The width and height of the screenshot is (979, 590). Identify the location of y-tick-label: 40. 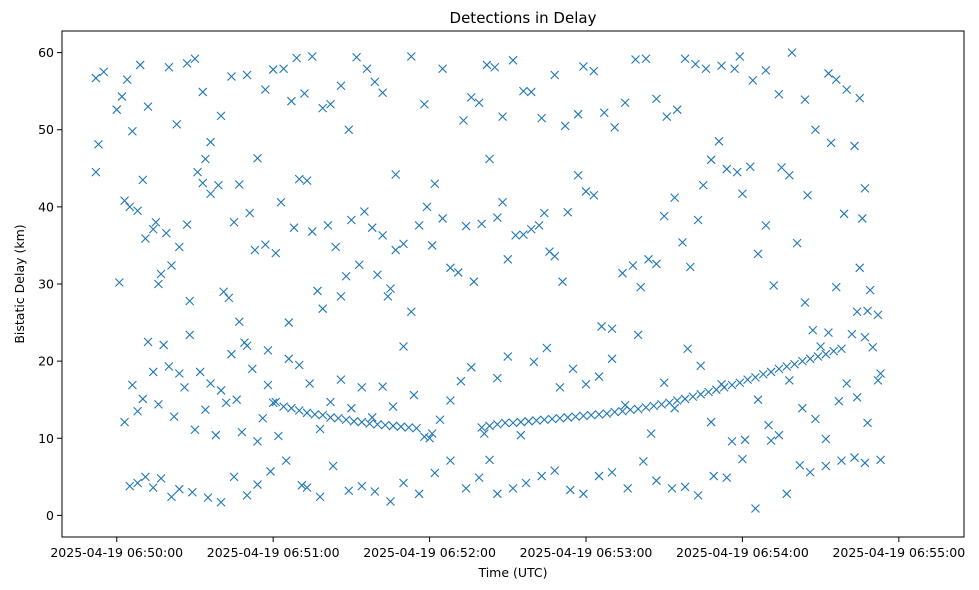
(46, 206).